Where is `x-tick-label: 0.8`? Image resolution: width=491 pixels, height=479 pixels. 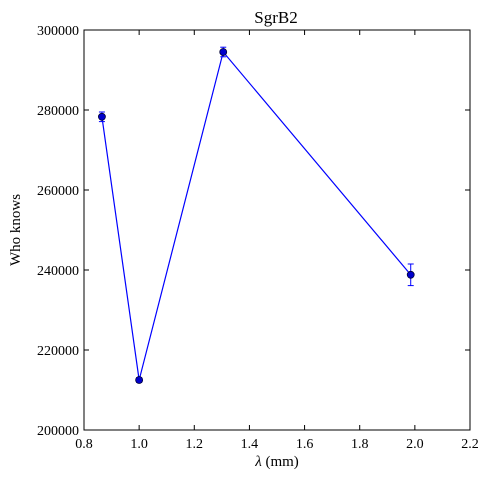
x-tick-label: 0.8 is located at coordinates (84, 444).